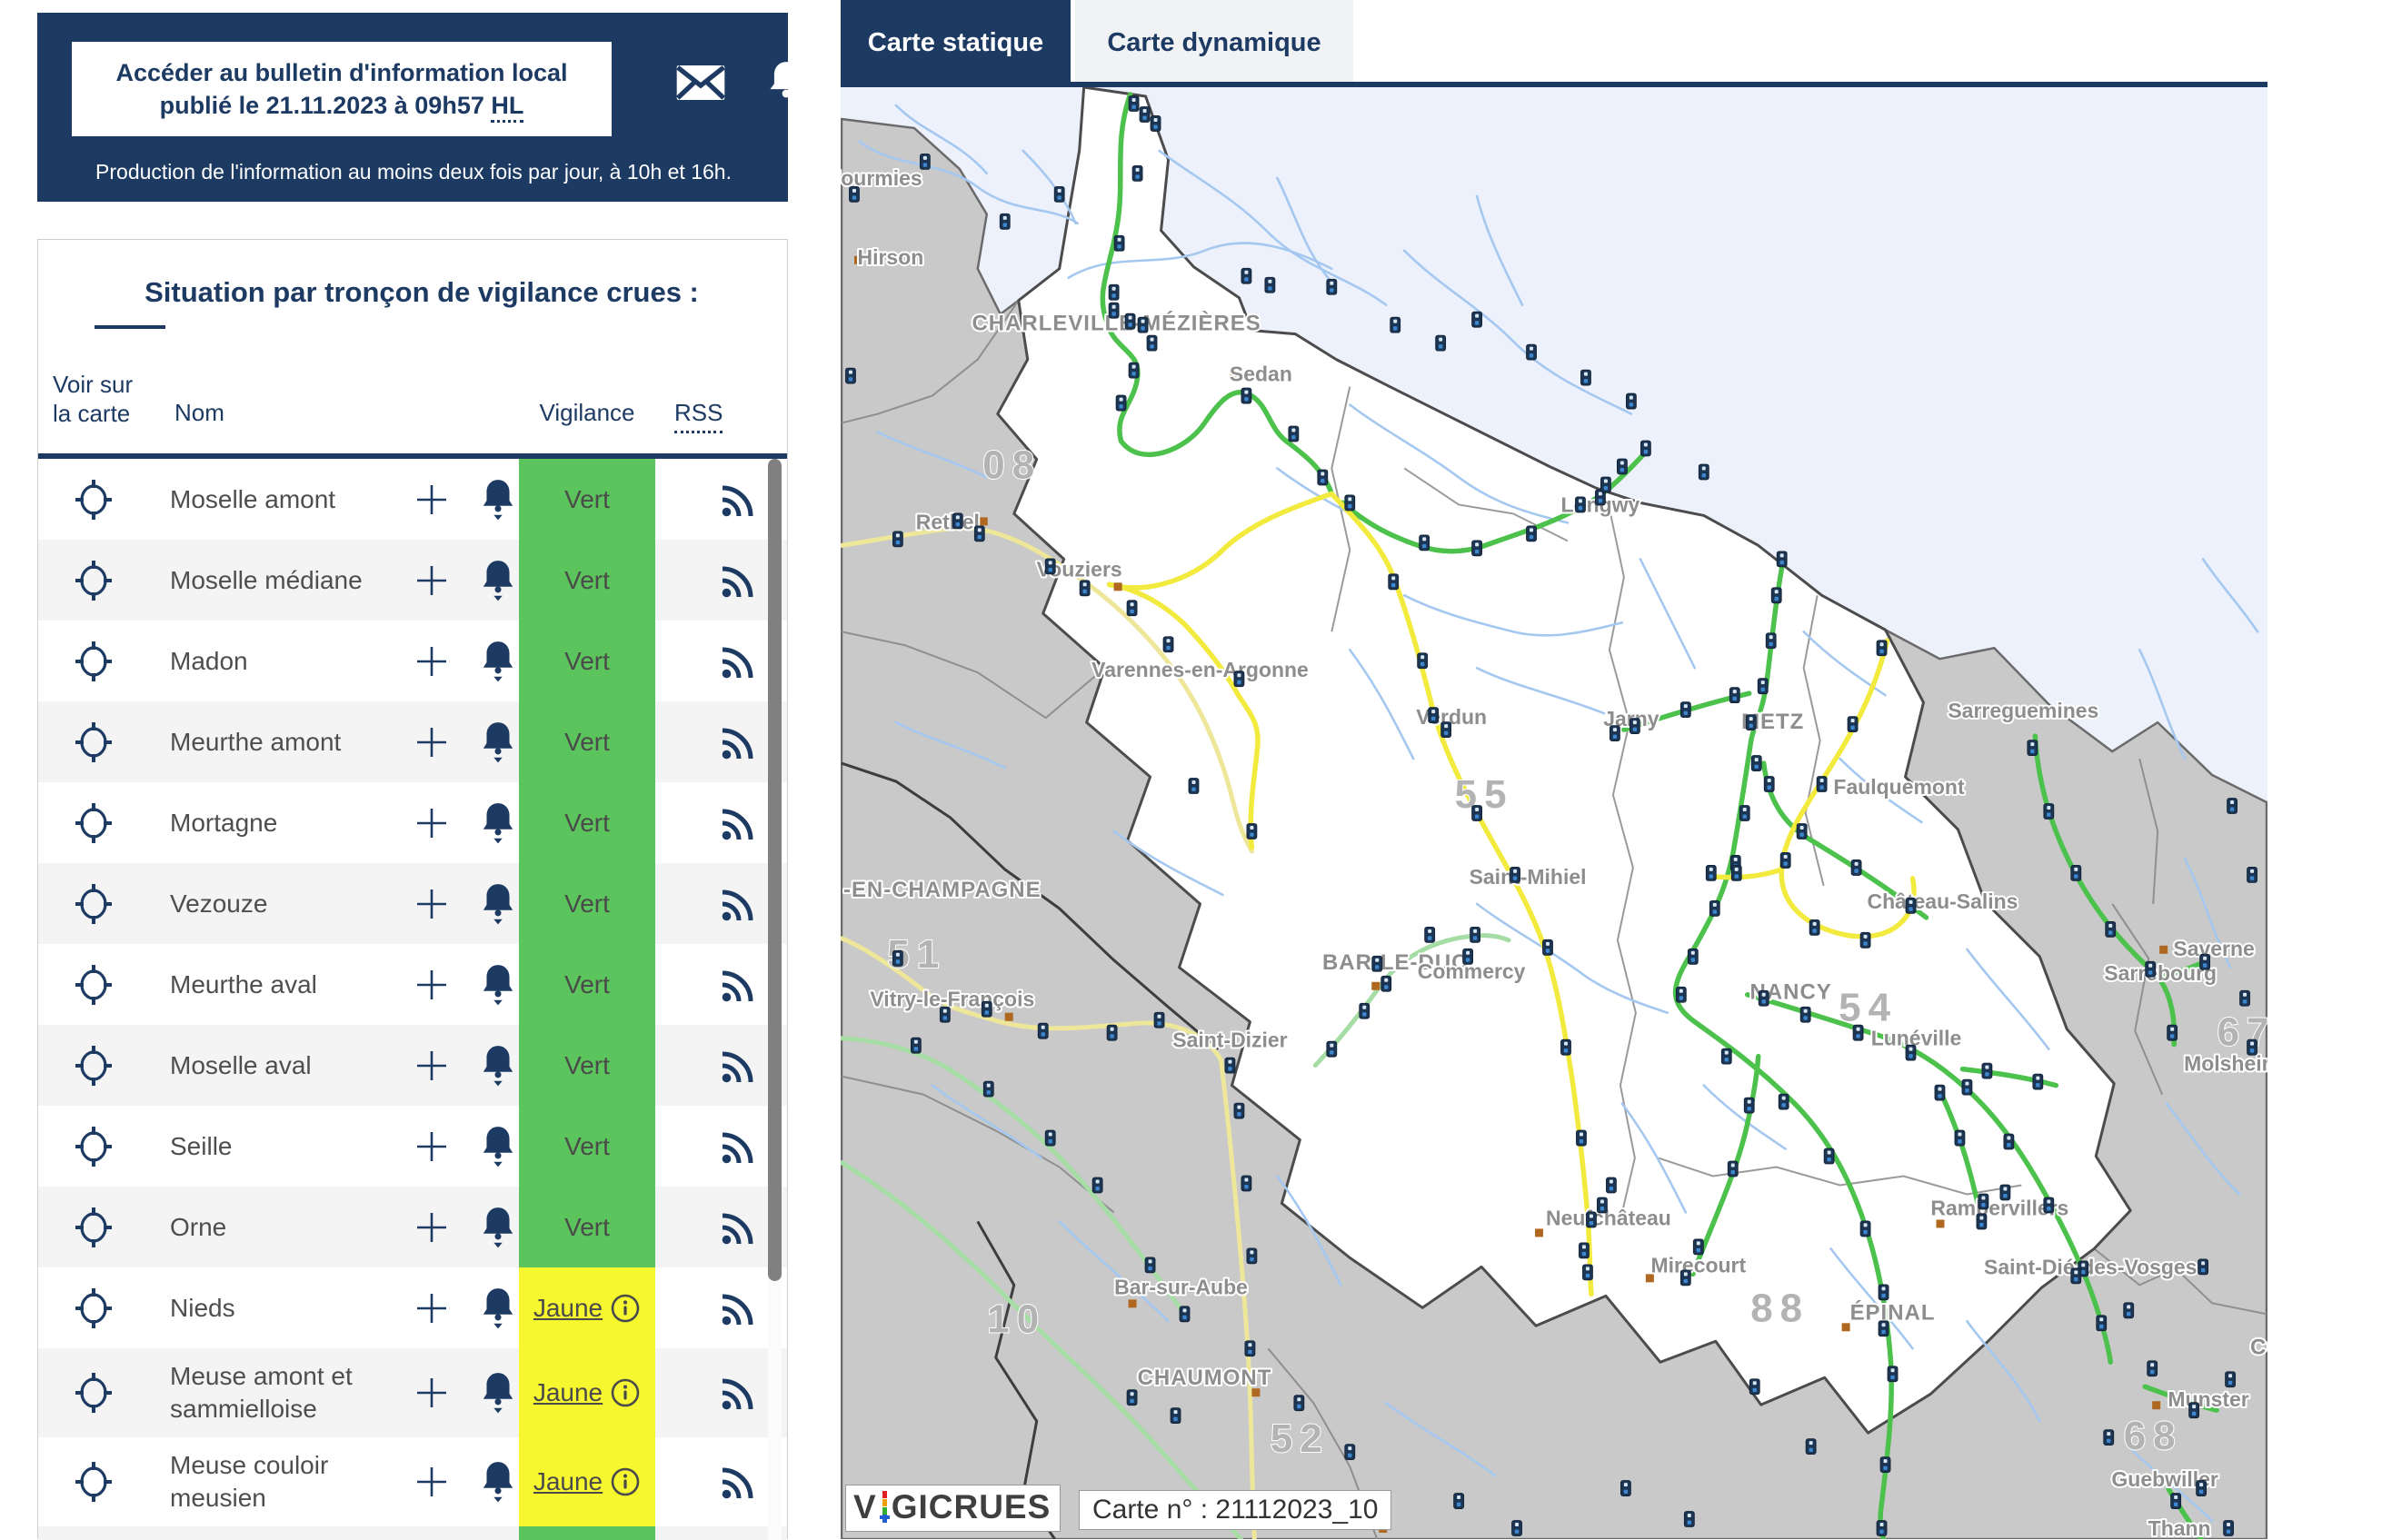 This screenshot has width=2382, height=1540. What do you see at coordinates (219, 903) in the screenshot?
I see `troncon-name: Vezouze` at bounding box center [219, 903].